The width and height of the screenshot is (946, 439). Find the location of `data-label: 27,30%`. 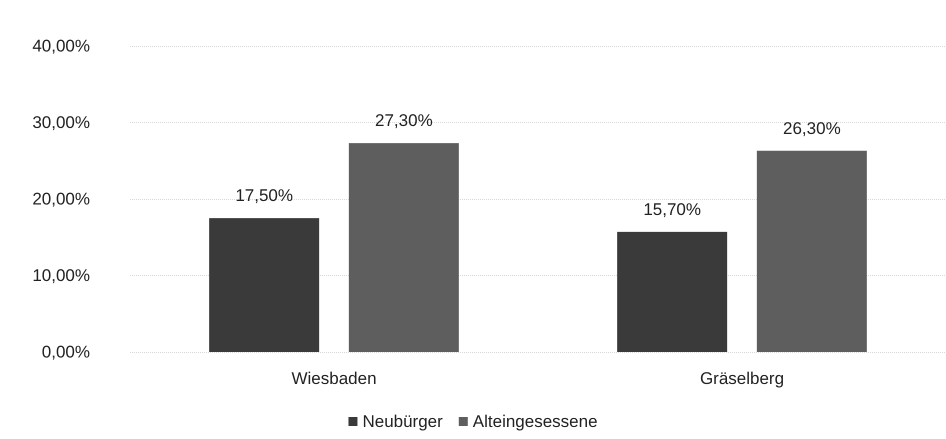

data-label: 27,30% is located at coordinates (404, 120).